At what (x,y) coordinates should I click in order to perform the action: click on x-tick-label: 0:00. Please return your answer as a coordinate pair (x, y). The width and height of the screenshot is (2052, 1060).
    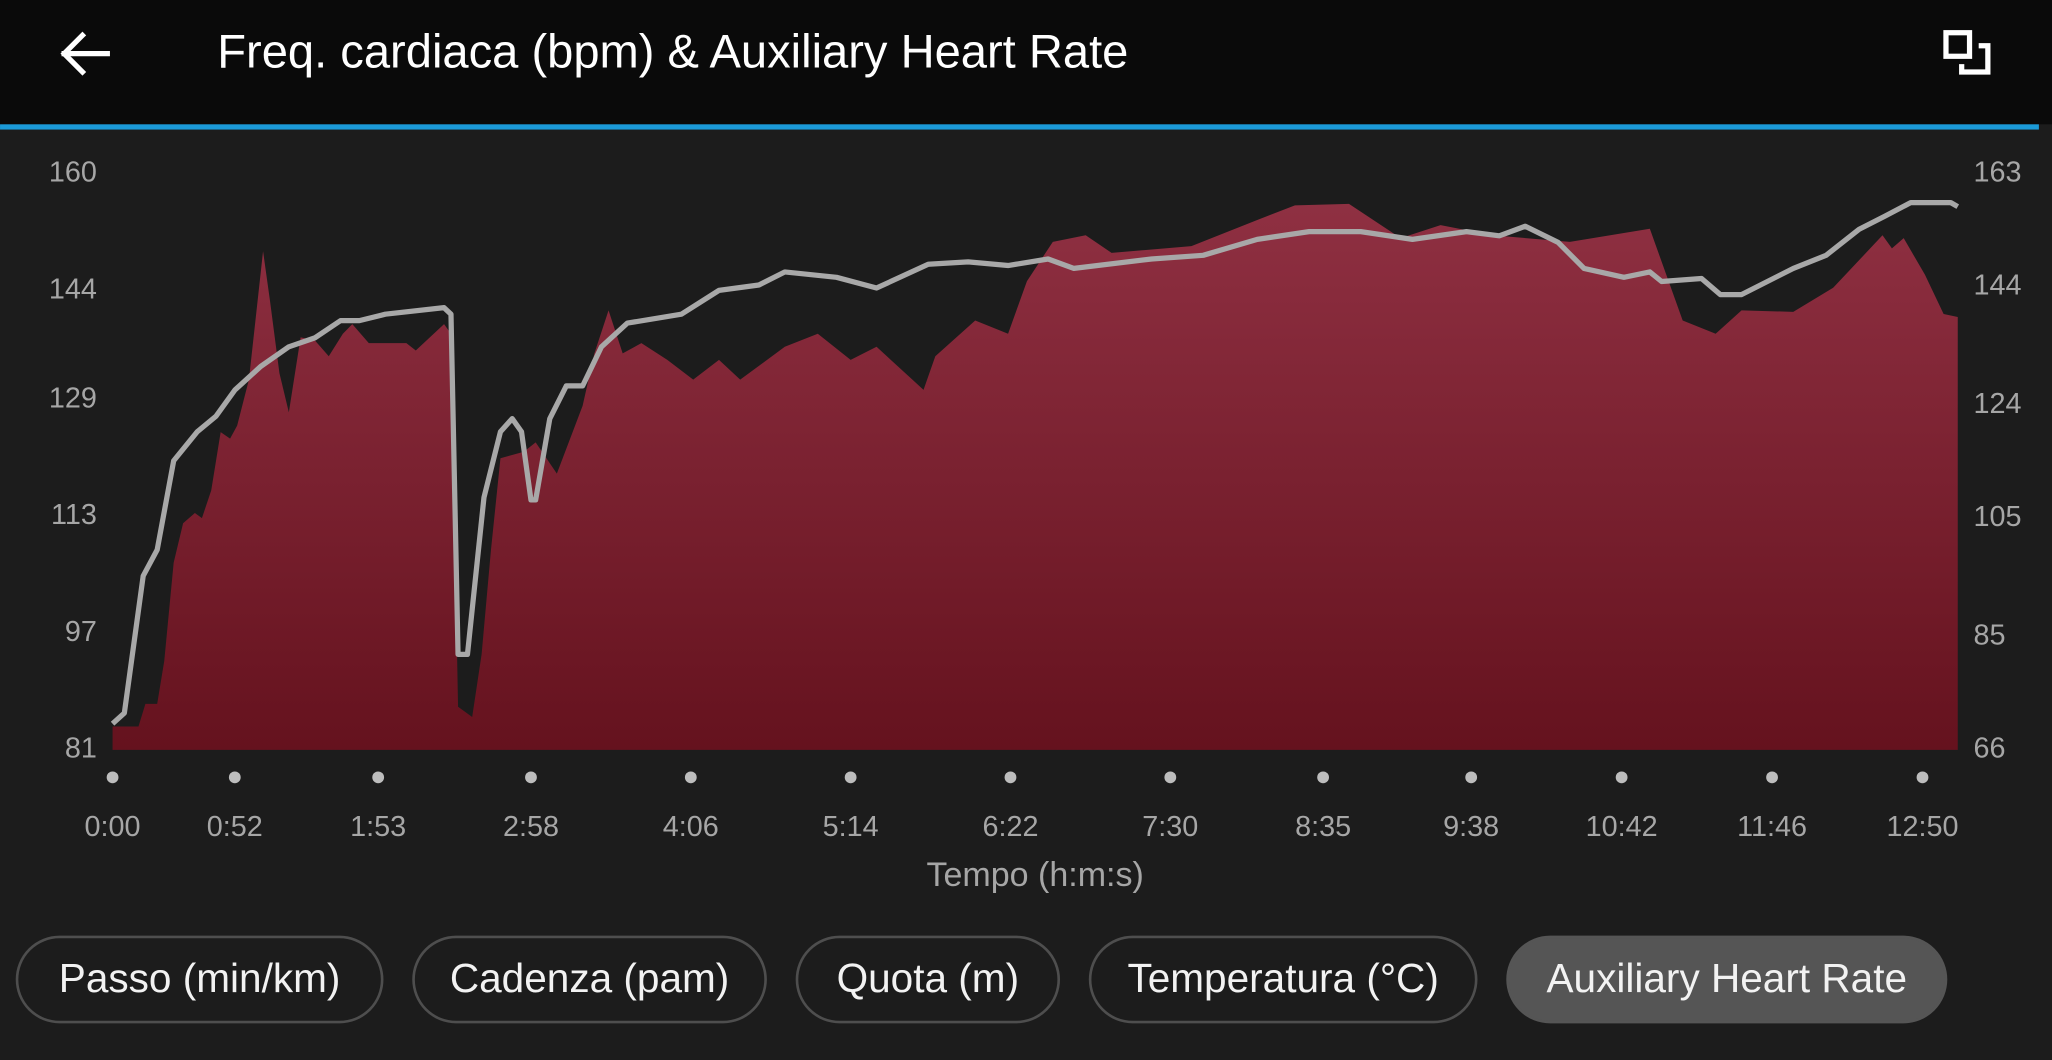
    Looking at the image, I should click on (113, 827).